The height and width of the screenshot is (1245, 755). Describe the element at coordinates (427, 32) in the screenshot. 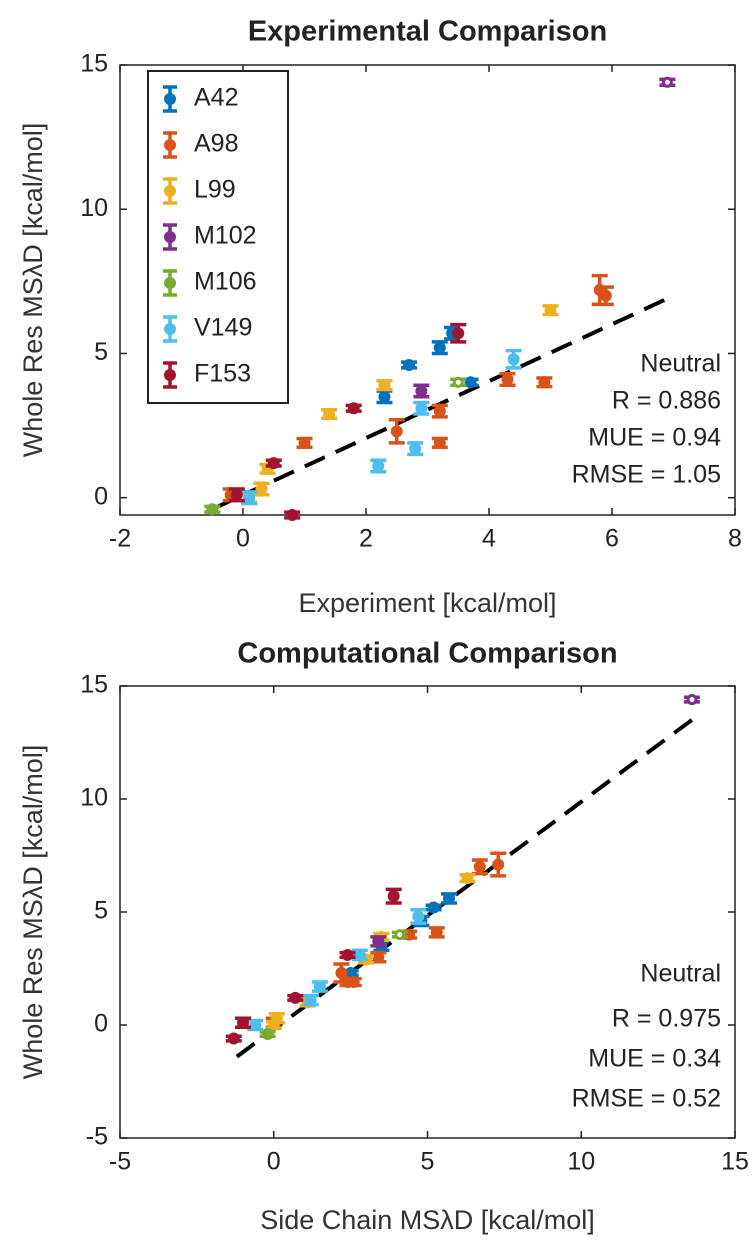

I see `chart-title: Experimental Comparison` at that location.